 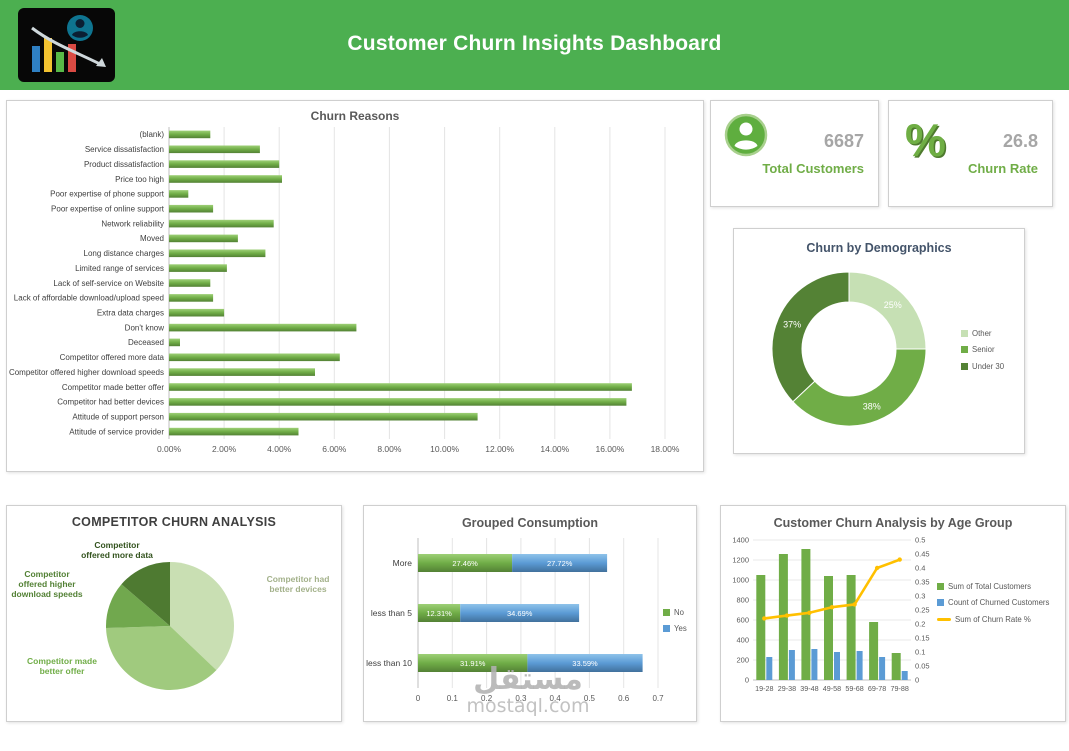 I want to click on category-label: 59-68, so click(x=854, y=688).